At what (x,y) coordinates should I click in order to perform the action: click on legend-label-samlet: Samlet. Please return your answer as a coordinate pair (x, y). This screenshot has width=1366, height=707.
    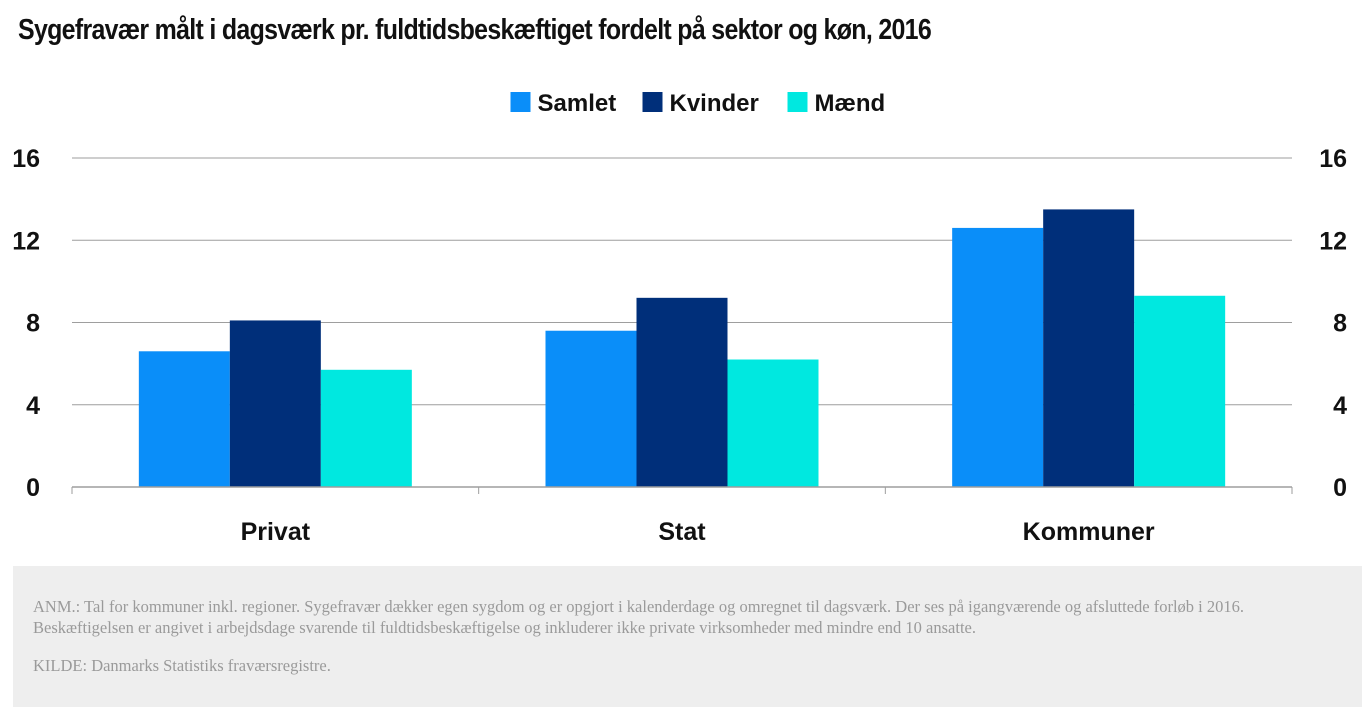
    Looking at the image, I should click on (577, 103).